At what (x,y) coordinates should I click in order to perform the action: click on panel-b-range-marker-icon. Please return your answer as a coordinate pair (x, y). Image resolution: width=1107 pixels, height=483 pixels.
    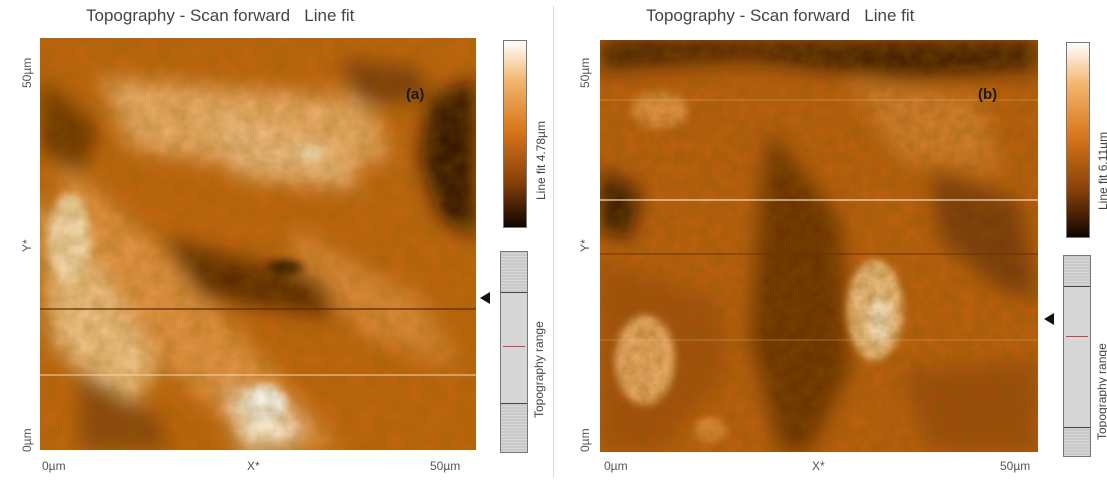
    Looking at the image, I should click on (1049, 319).